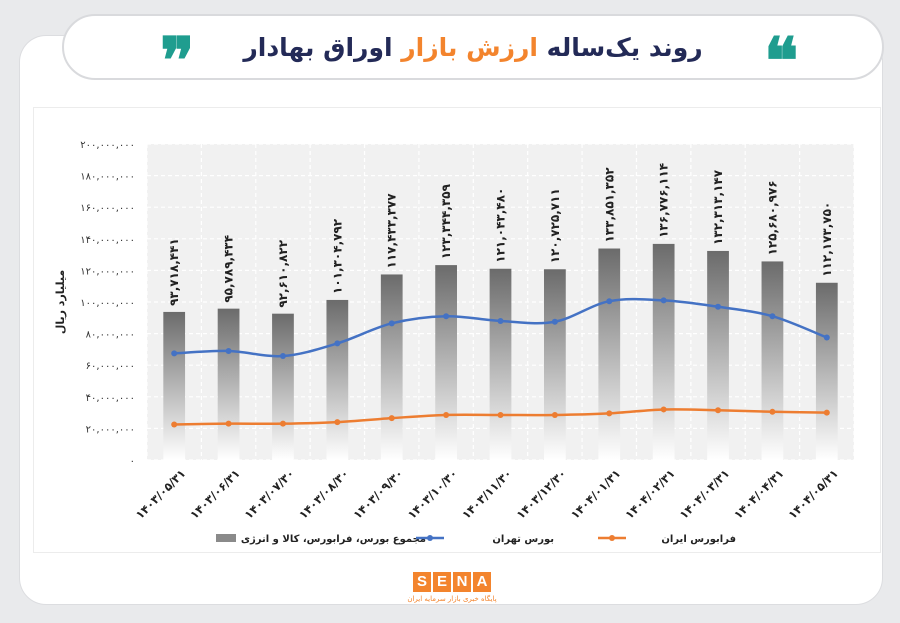 This screenshot has width=900, height=623. What do you see at coordinates (541, 494) in the screenshot?
I see `x-tick-label: ۱۴۰۳/۱۲/۳۰` at bounding box center [541, 494].